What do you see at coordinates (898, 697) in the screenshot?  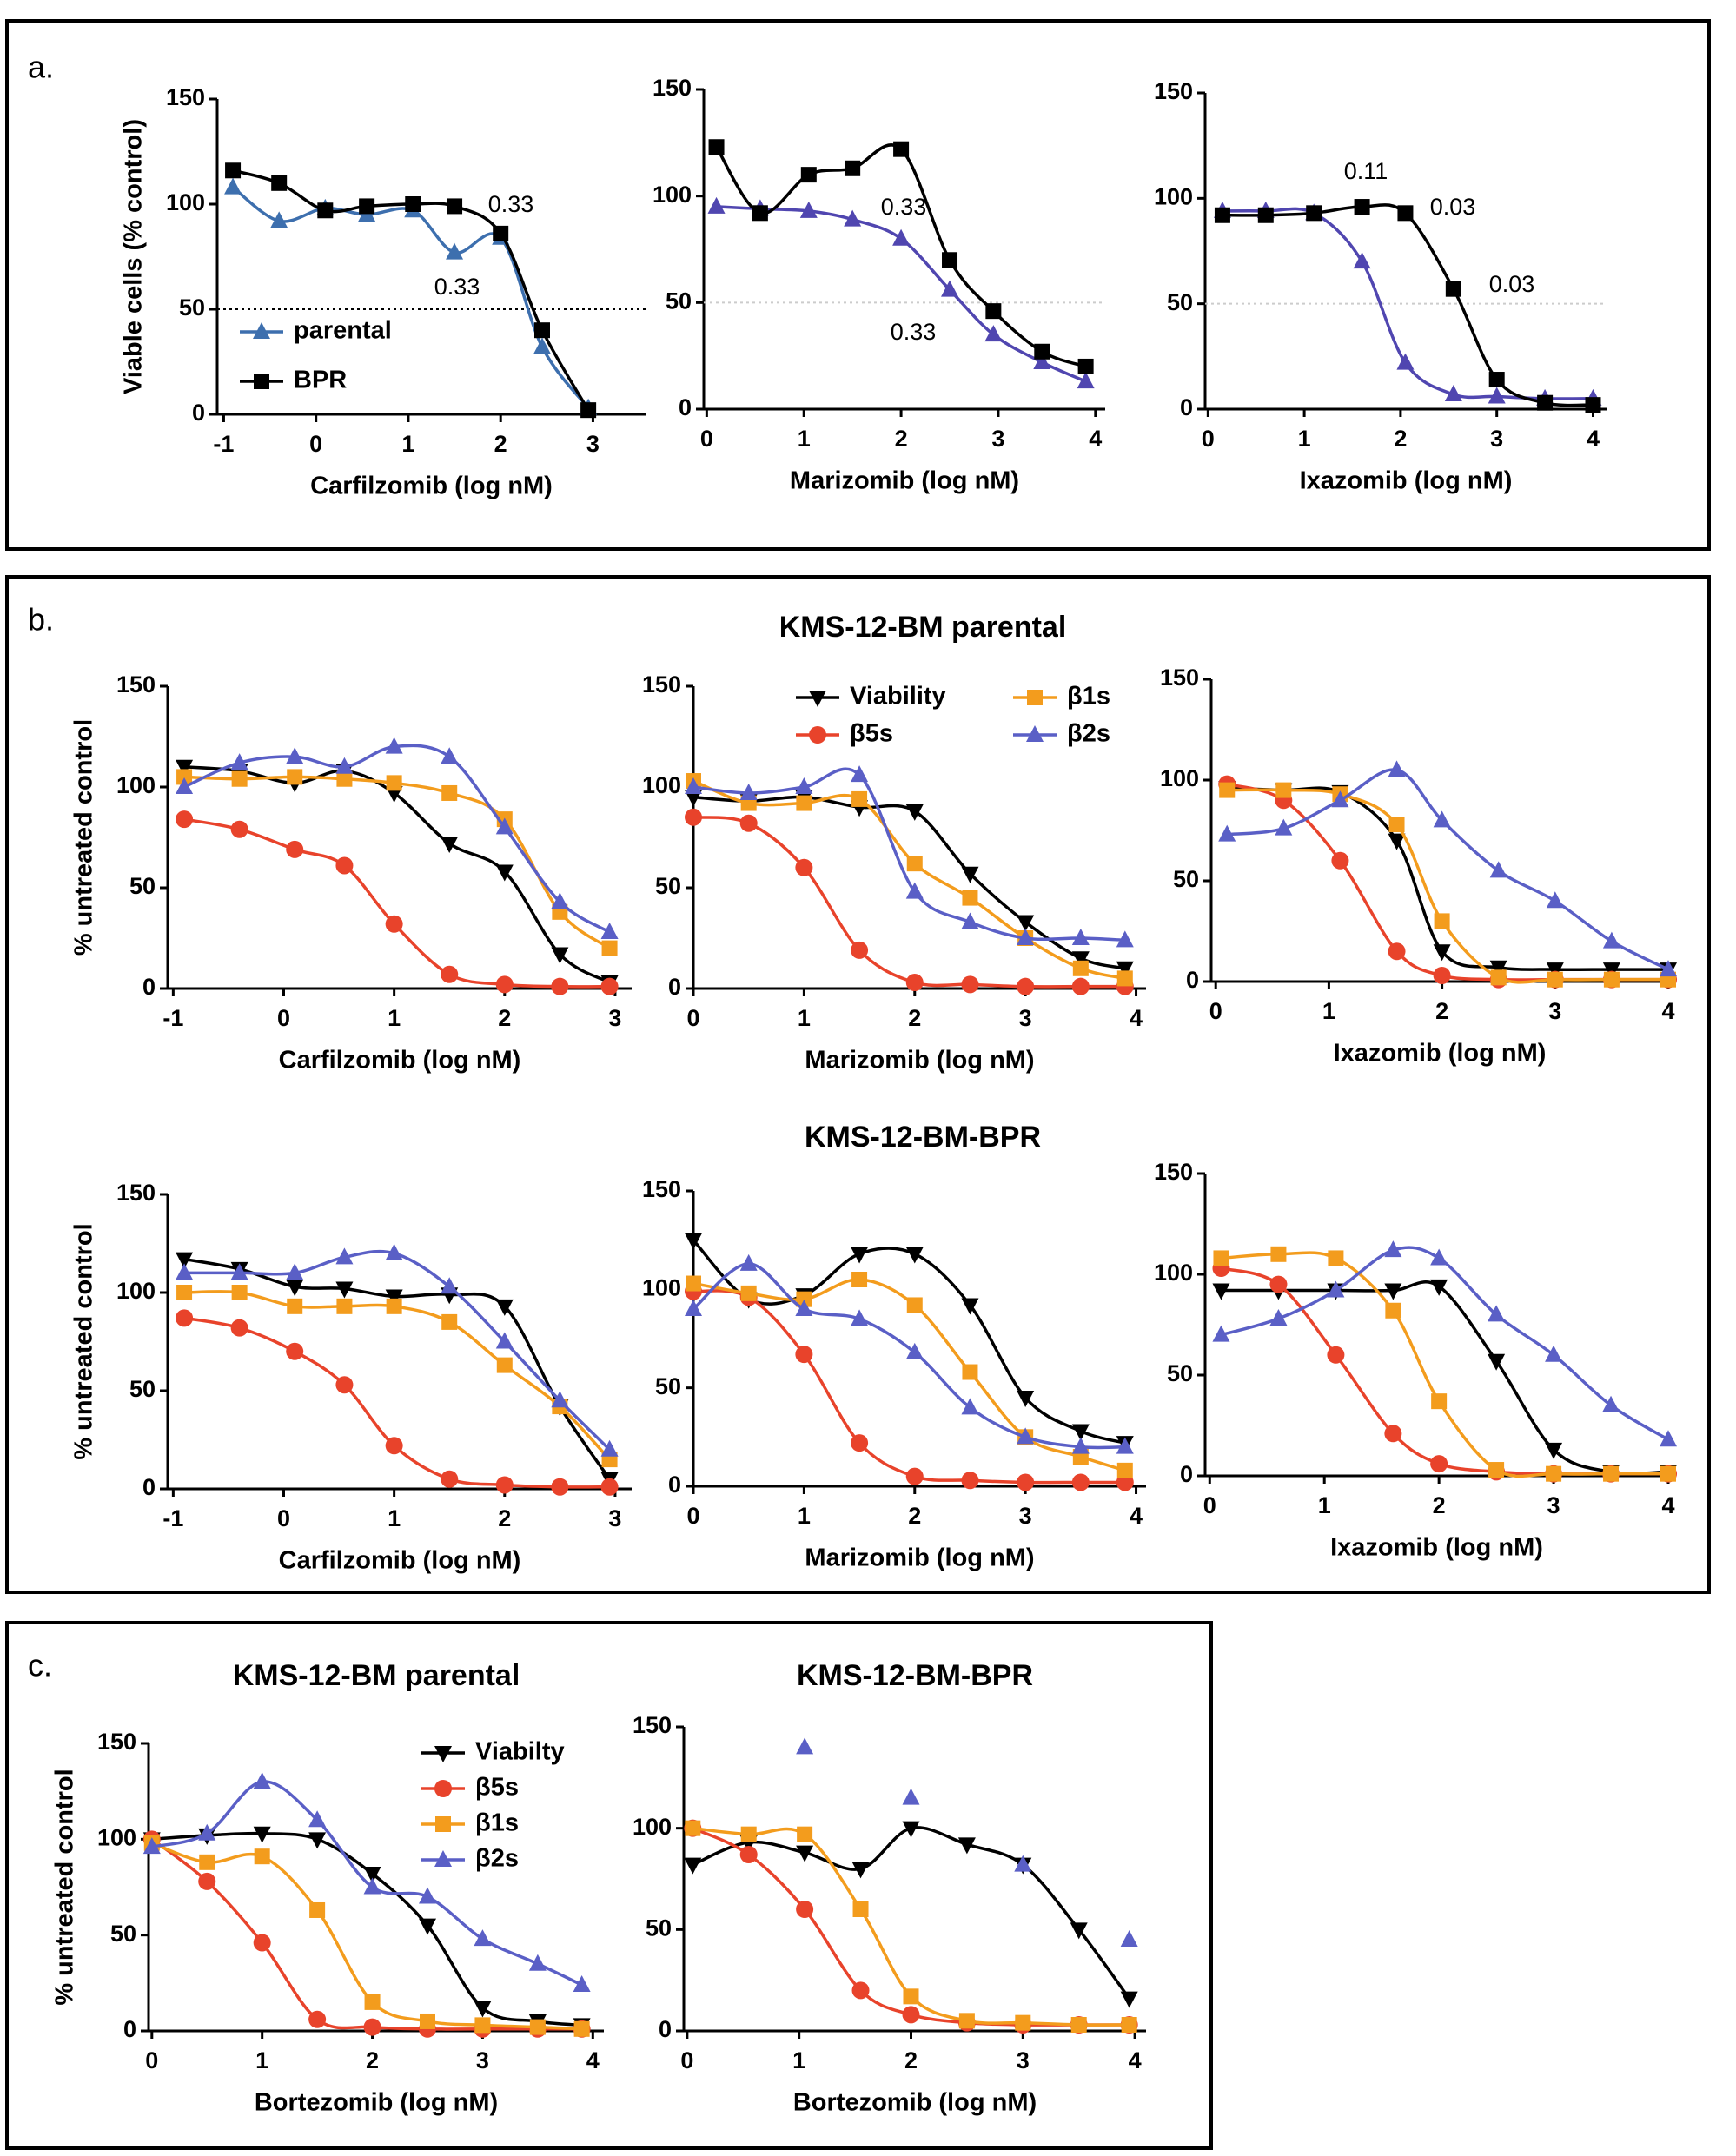 I see `legend-label: Viability` at bounding box center [898, 697].